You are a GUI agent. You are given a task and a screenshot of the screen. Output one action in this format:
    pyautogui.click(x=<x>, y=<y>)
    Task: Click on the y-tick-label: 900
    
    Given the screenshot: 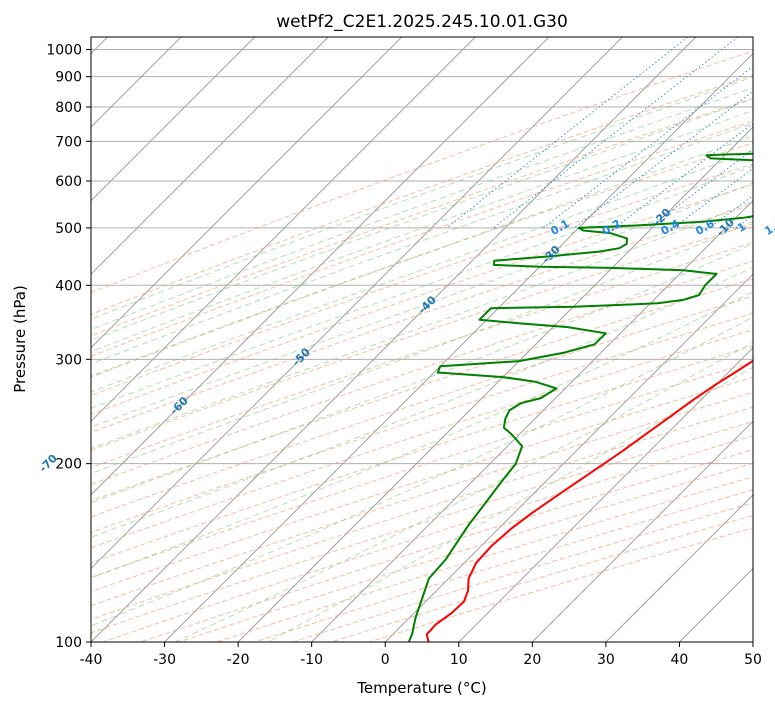 What is the action you would take?
    pyautogui.click(x=68, y=78)
    